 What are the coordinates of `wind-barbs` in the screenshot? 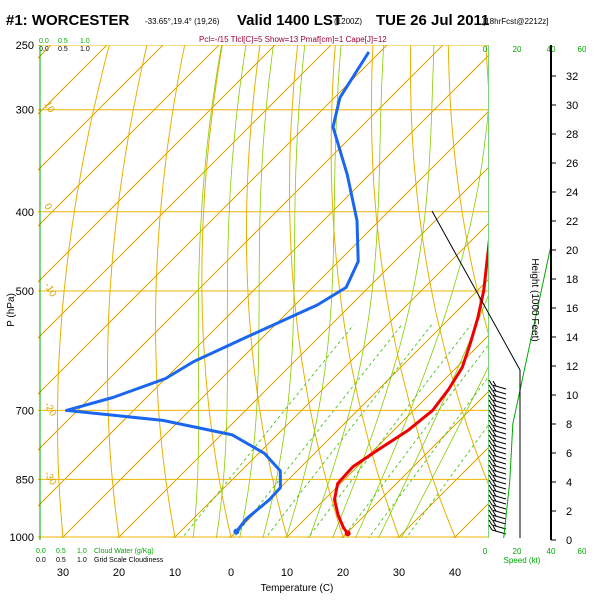 It's located at (488, 297).